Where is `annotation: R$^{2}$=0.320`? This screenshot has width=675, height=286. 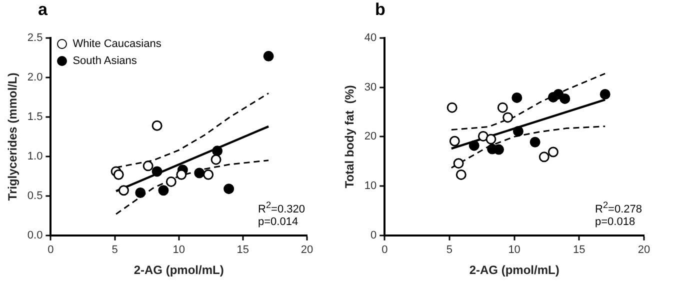
annotation: R$^{2}$=0.320 is located at coordinates (281, 207).